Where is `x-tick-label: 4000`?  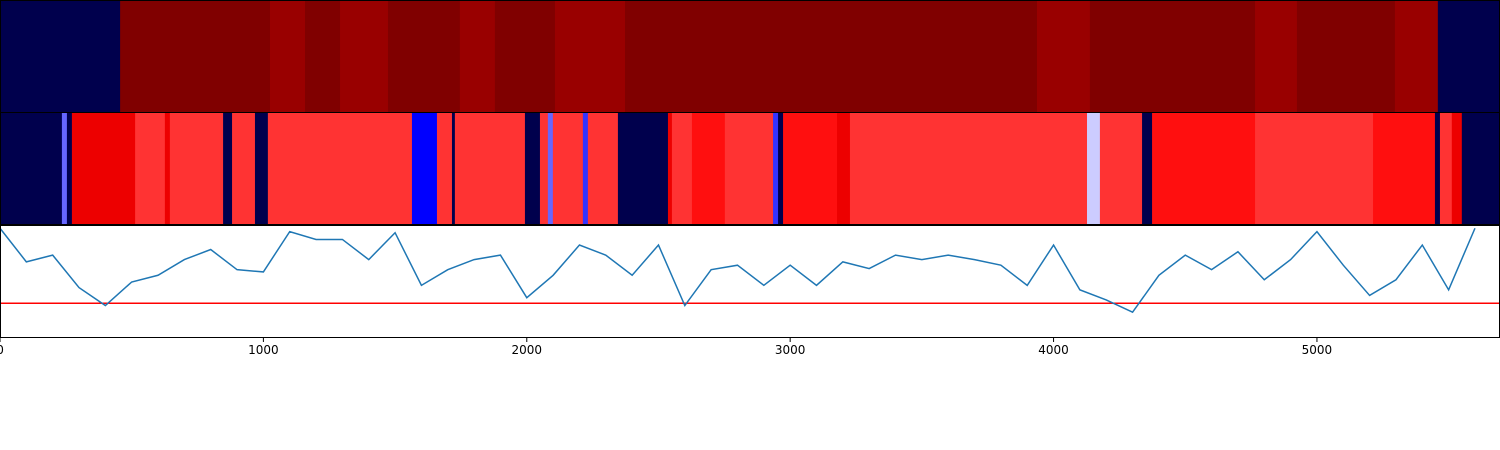 x-tick-label: 4000 is located at coordinates (1053, 350).